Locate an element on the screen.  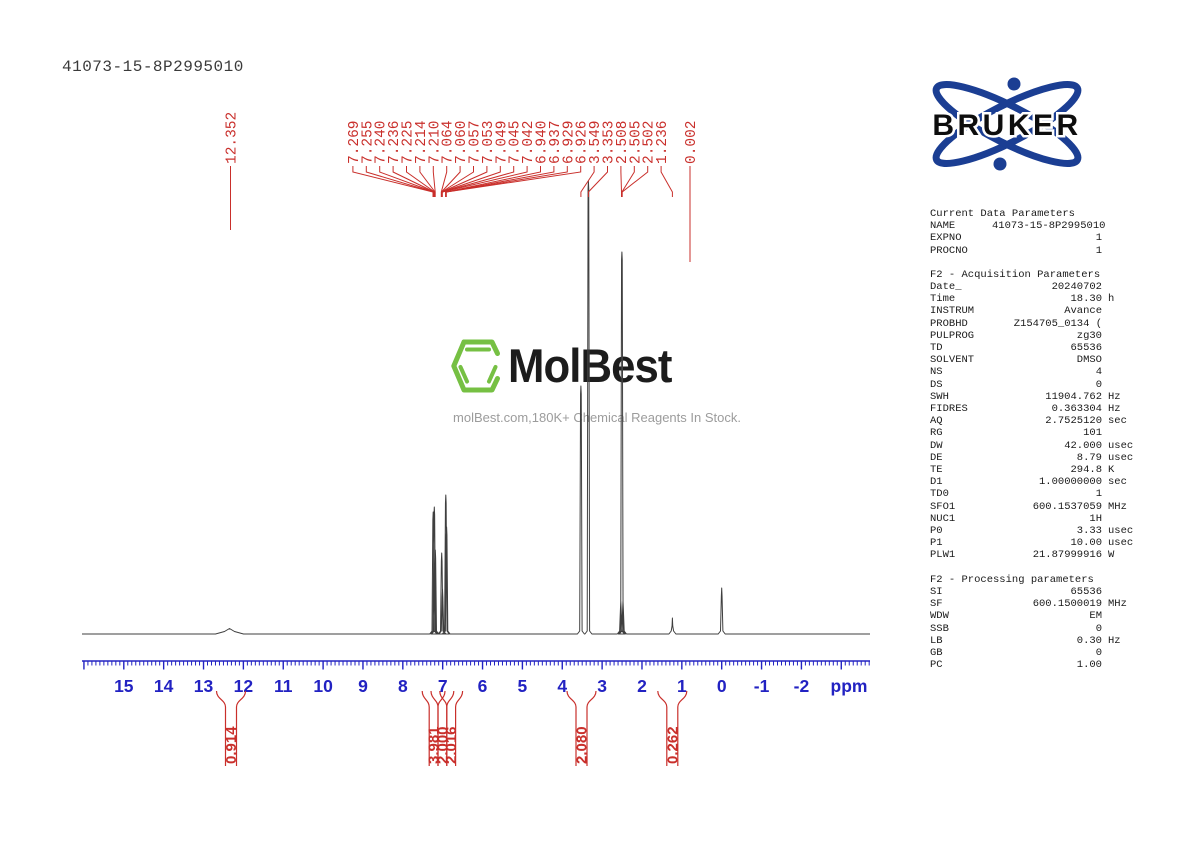
param-value: Z154705_0134 ( is located at coordinates (1057, 323).